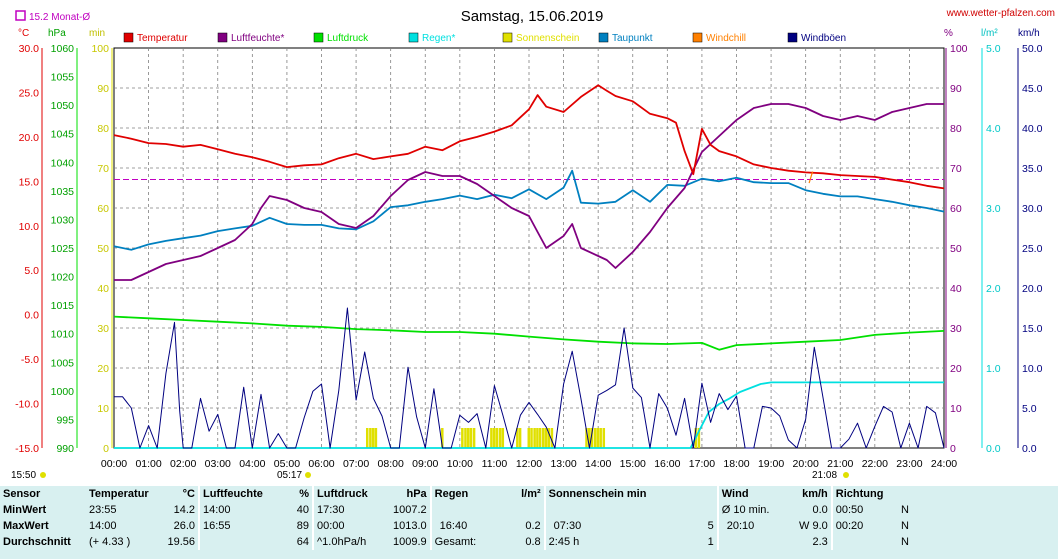  I want to click on rain-time: 16:40, so click(453, 526).